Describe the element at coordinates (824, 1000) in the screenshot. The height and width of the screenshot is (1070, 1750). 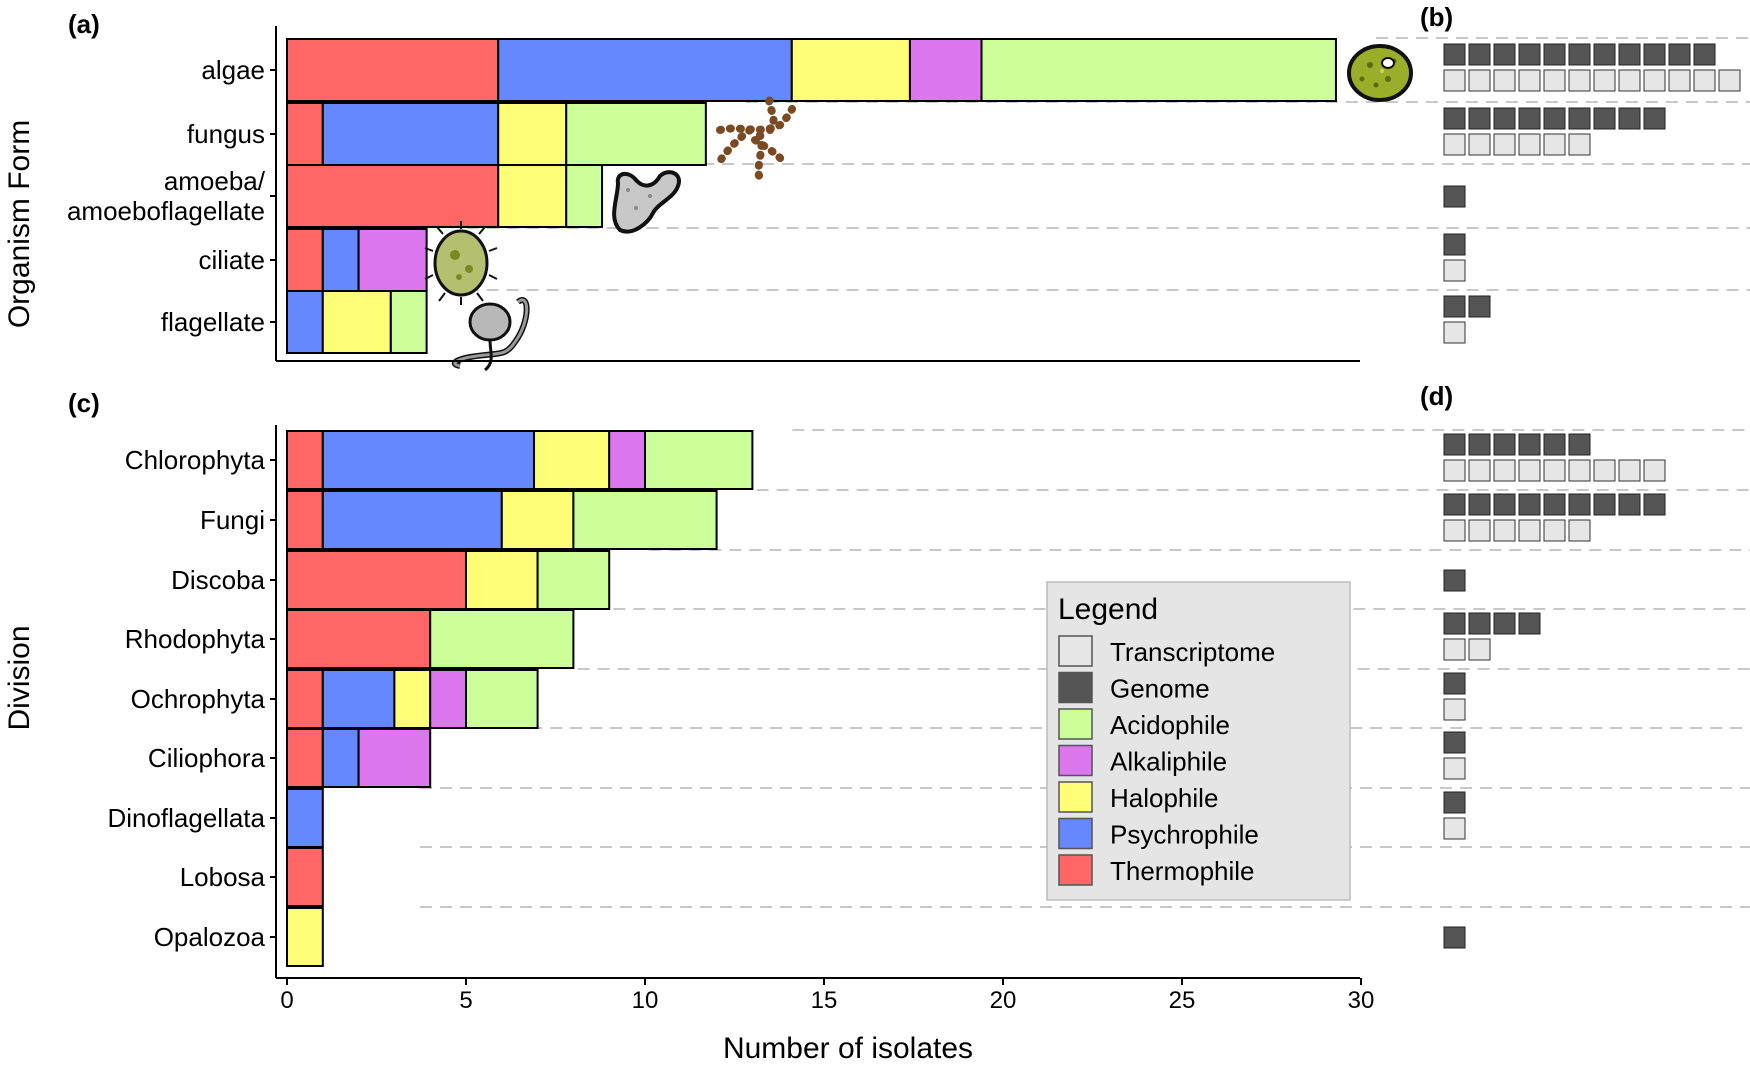
I see `x-tick-label: 15` at that location.